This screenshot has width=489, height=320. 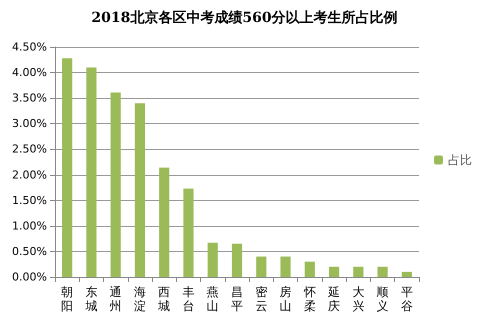 I want to click on y-tick-label: 0.00%, so click(x=29, y=277).